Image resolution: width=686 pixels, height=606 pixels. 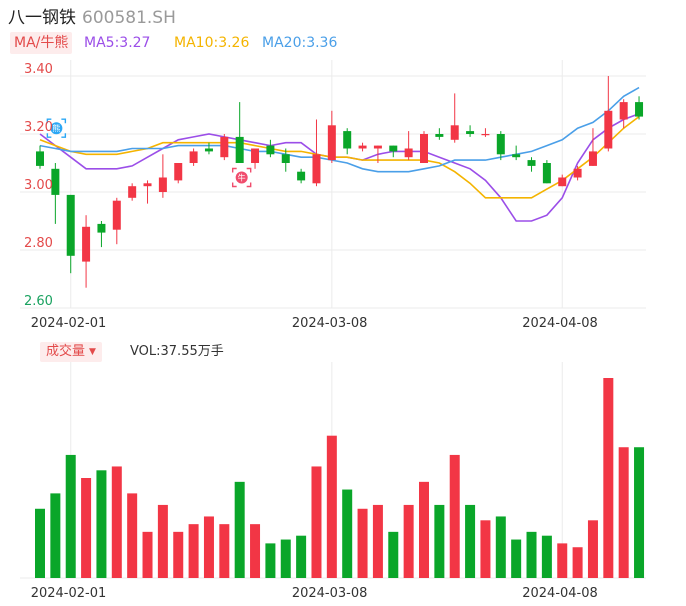 I want to click on stock-title: 八一钢铁 600581.SH, so click(x=92, y=15).